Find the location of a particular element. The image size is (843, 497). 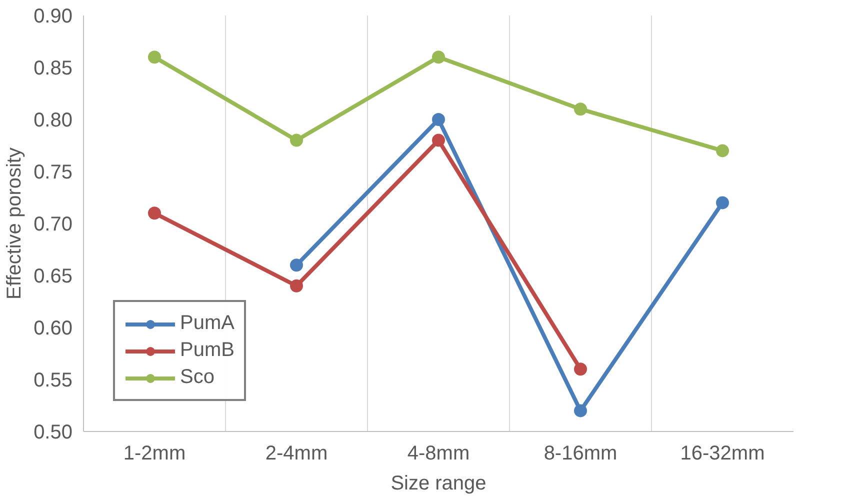

y-tick-label: 0.90 is located at coordinates (53, 17).